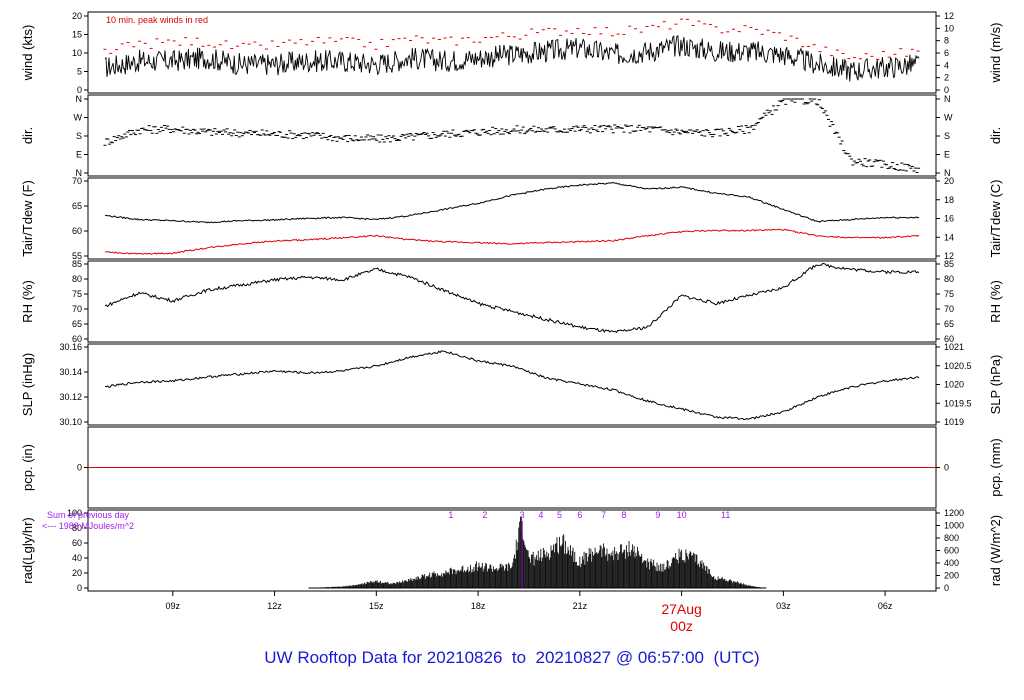 This screenshot has width=1024, height=700. I want to click on humidity-frame, so click(512, 301).